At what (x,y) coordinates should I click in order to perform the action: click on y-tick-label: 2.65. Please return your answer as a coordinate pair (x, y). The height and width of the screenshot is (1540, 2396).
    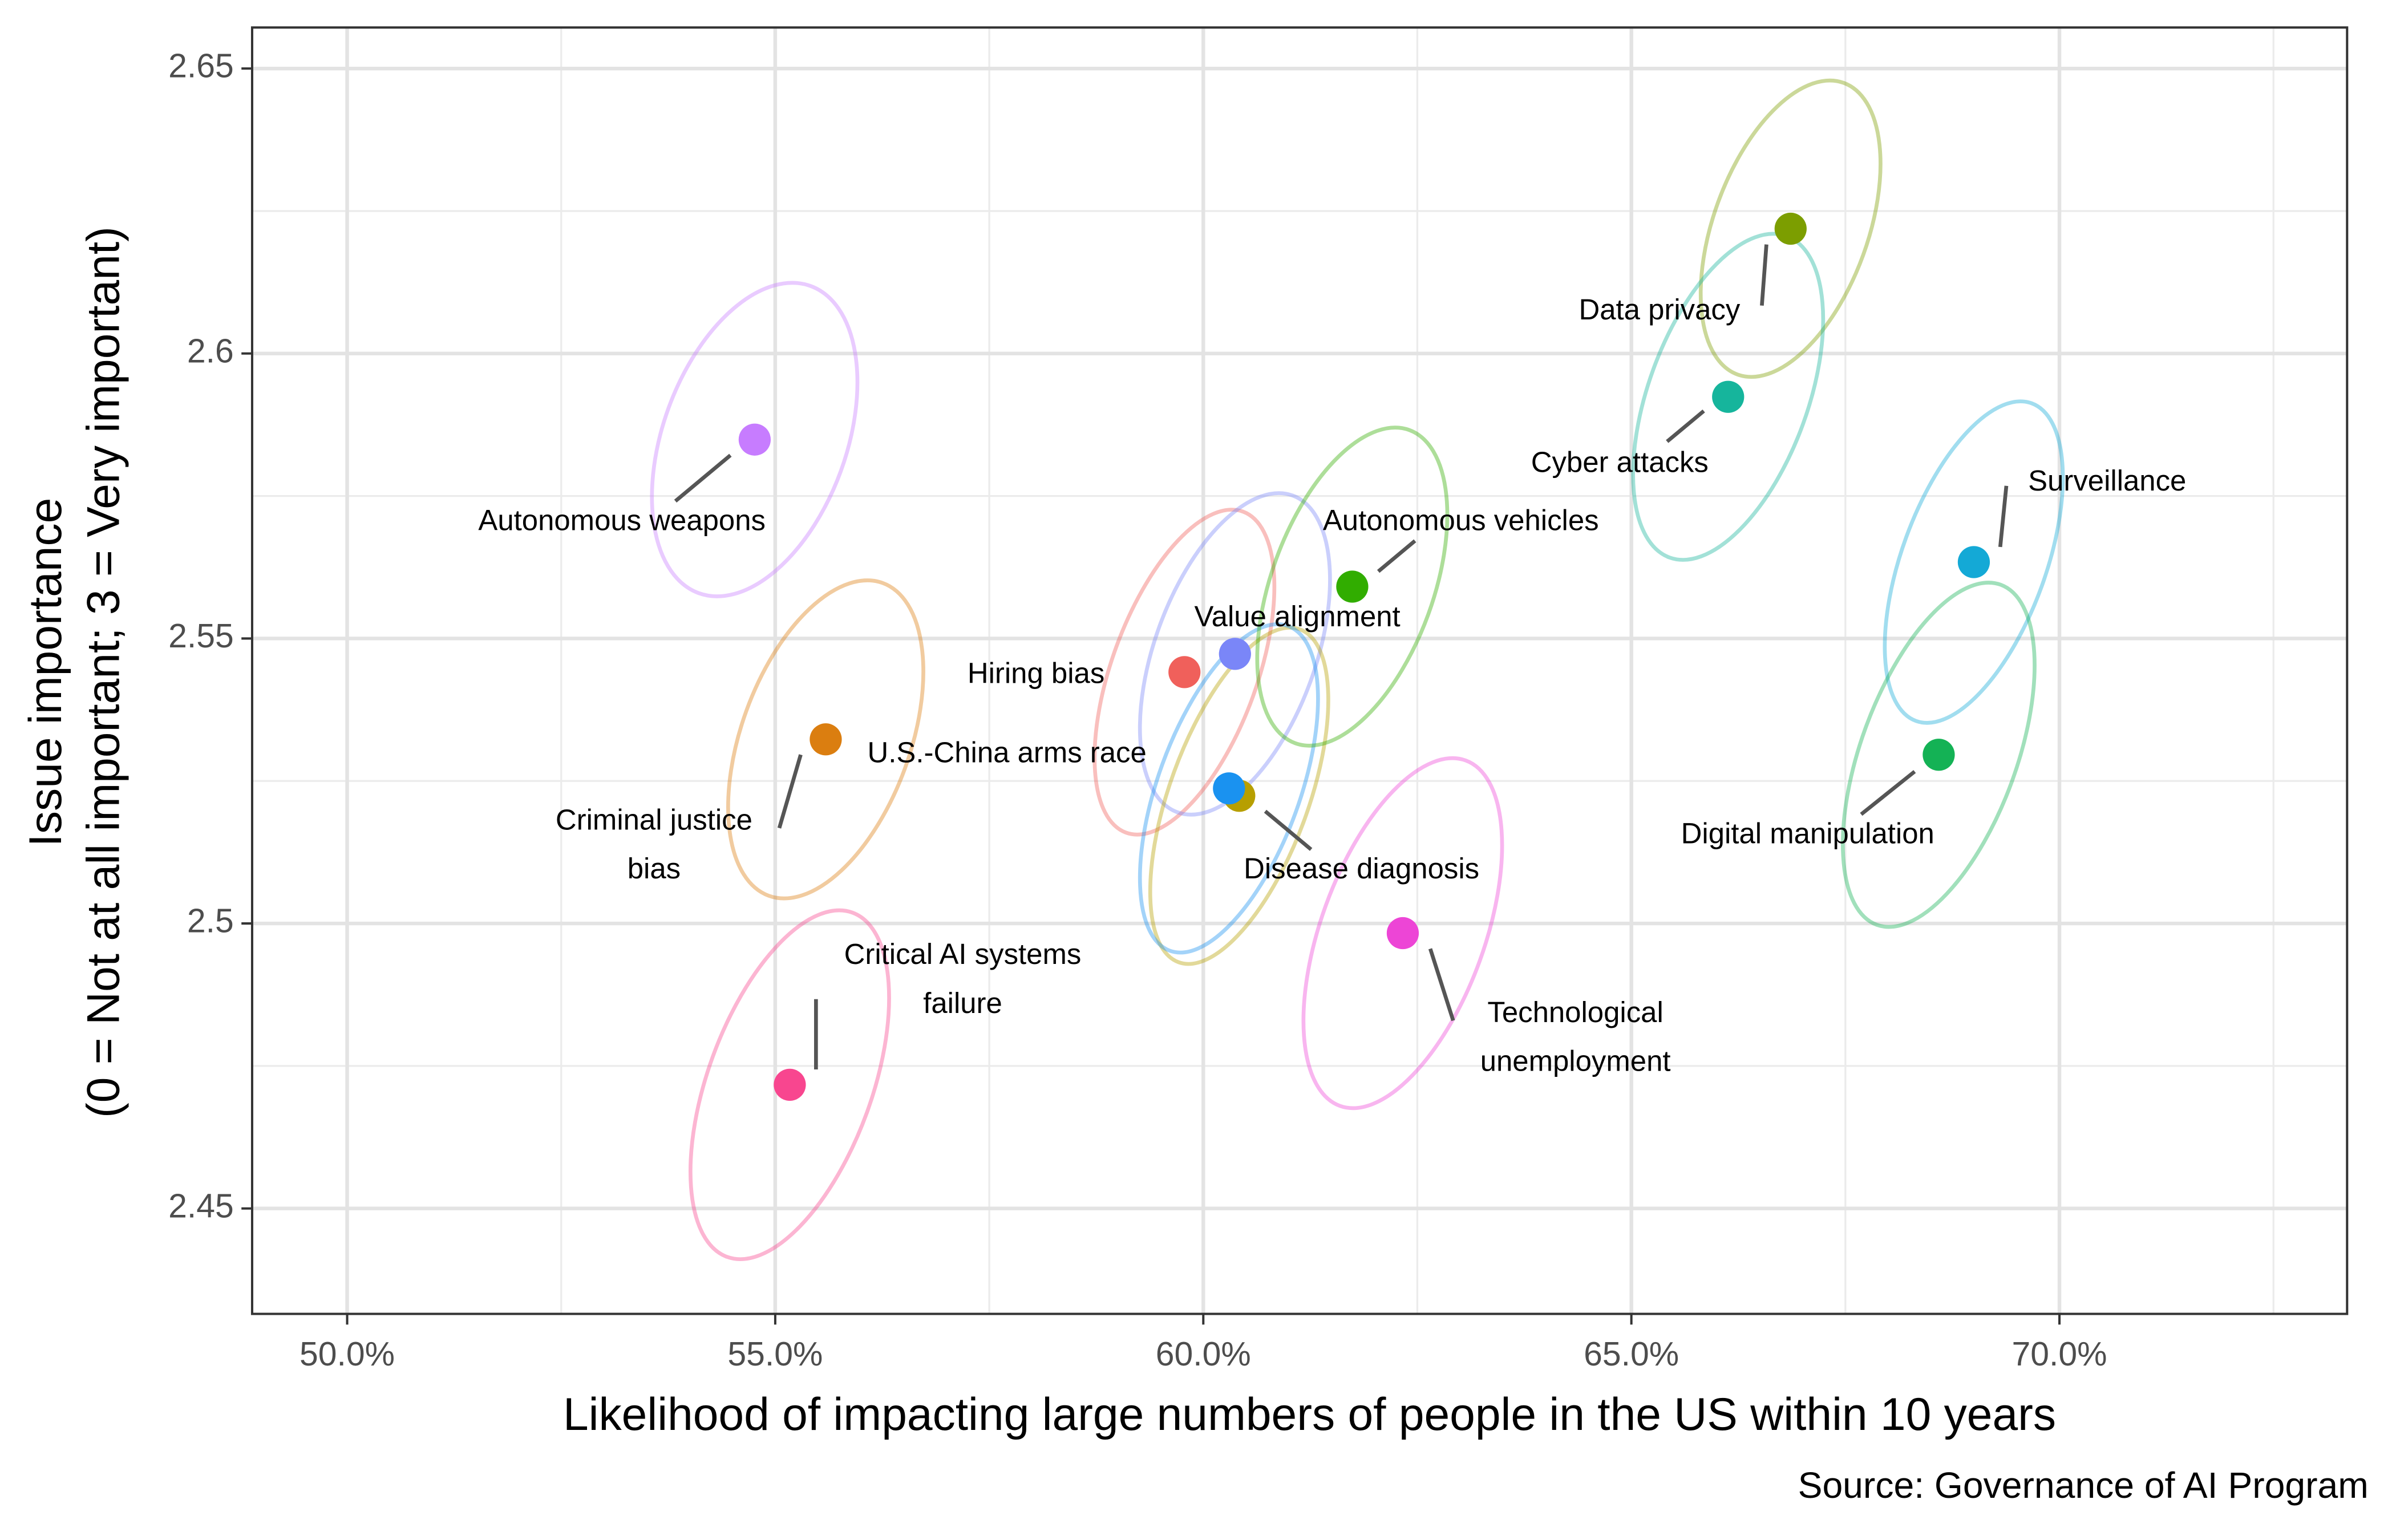
    Looking at the image, I should click on (201, 66).